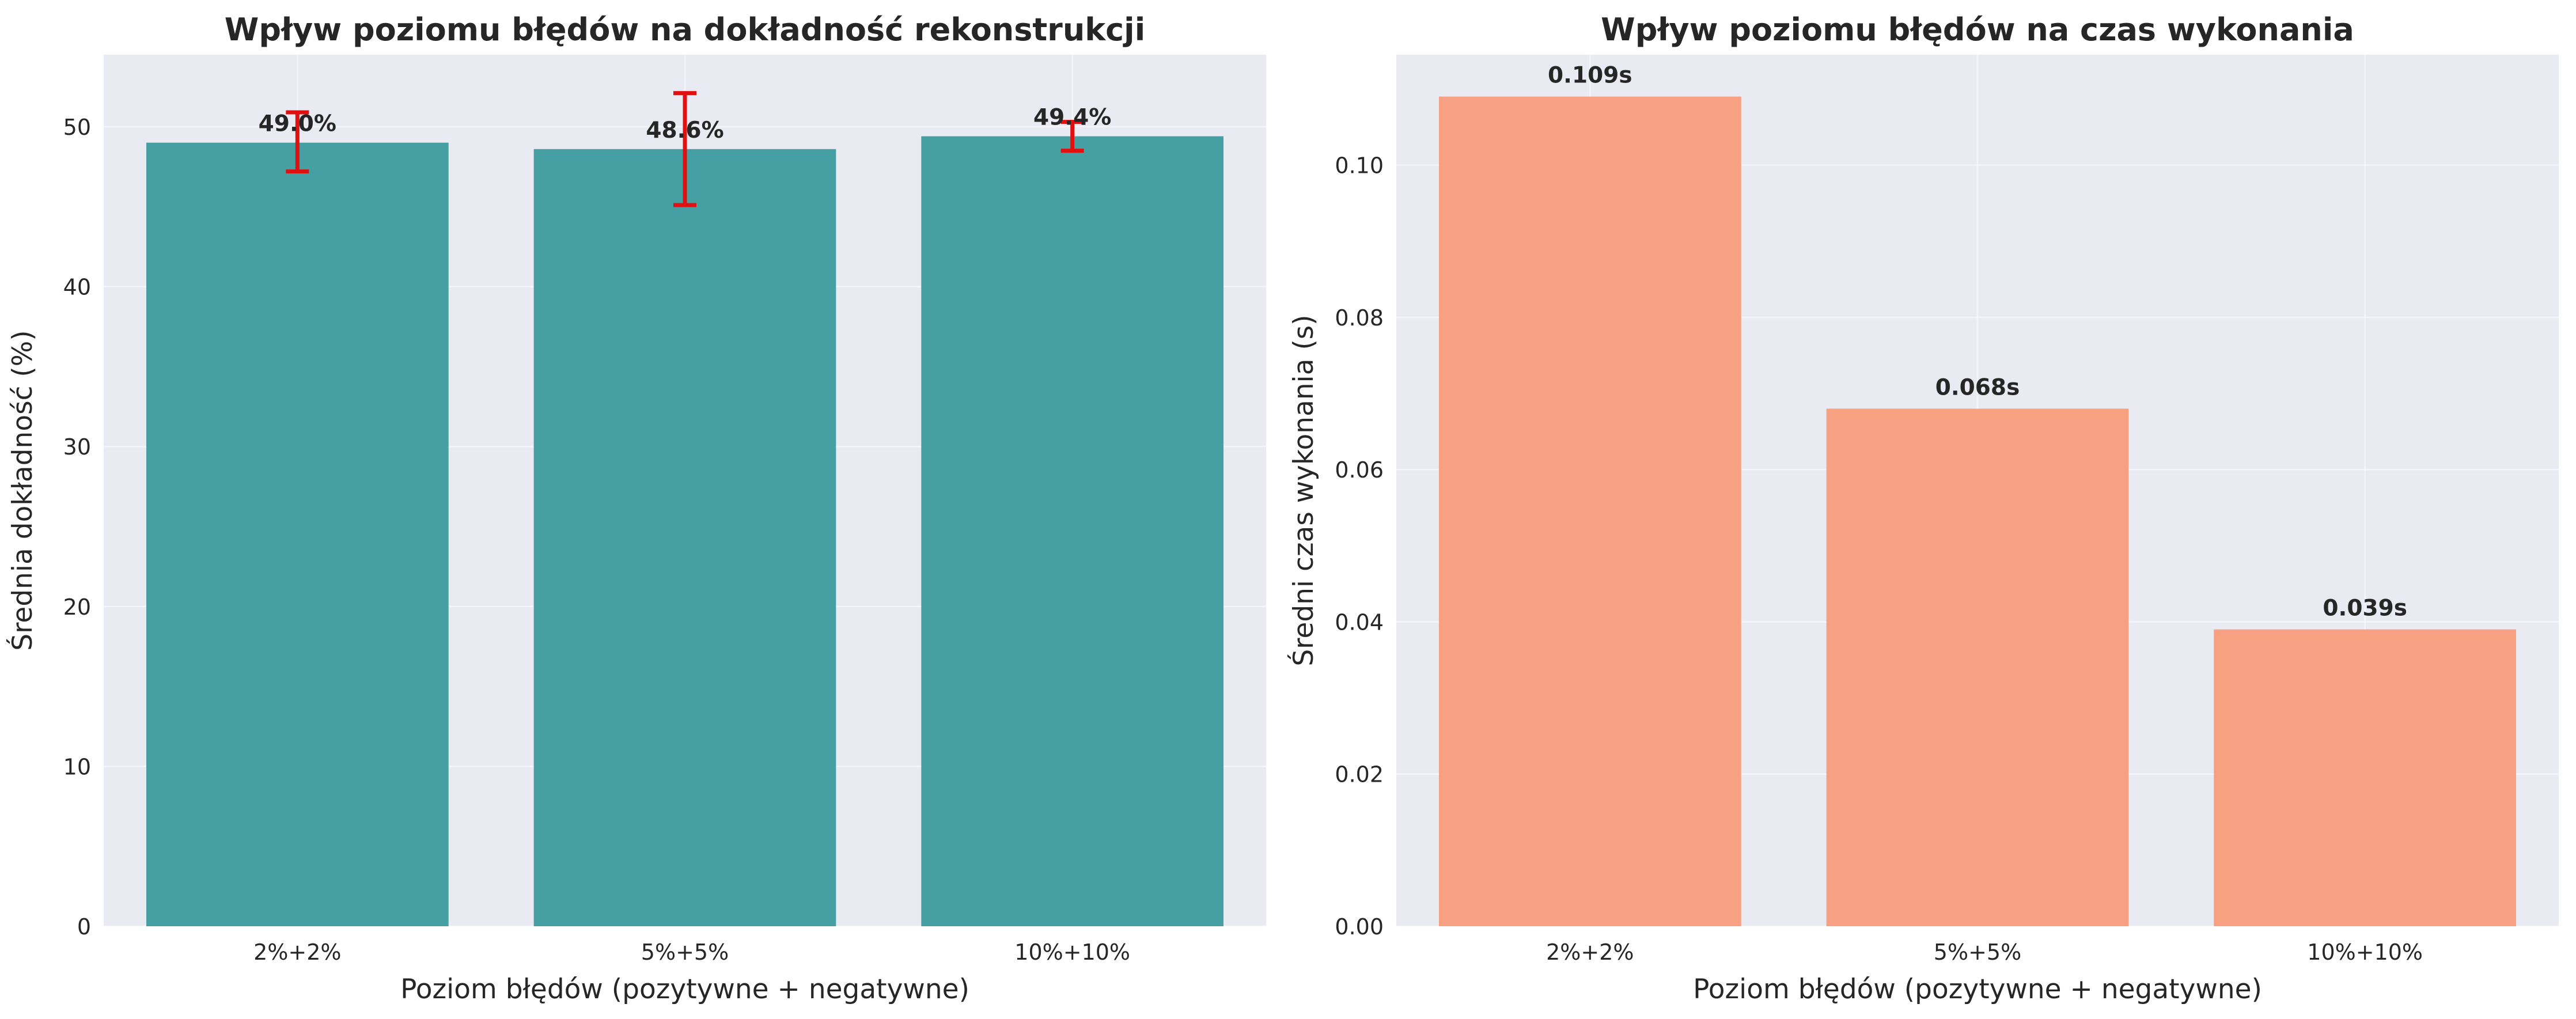 Image resolution: width=2576 pixels, height=1019 pixels. What do you see at coordinates (1359, 546) in the screenshot?
I see `time-y-ticks: 0.00 0.02 0.04 0.06 0.08 0.10` at bounding box center [1359, 546].